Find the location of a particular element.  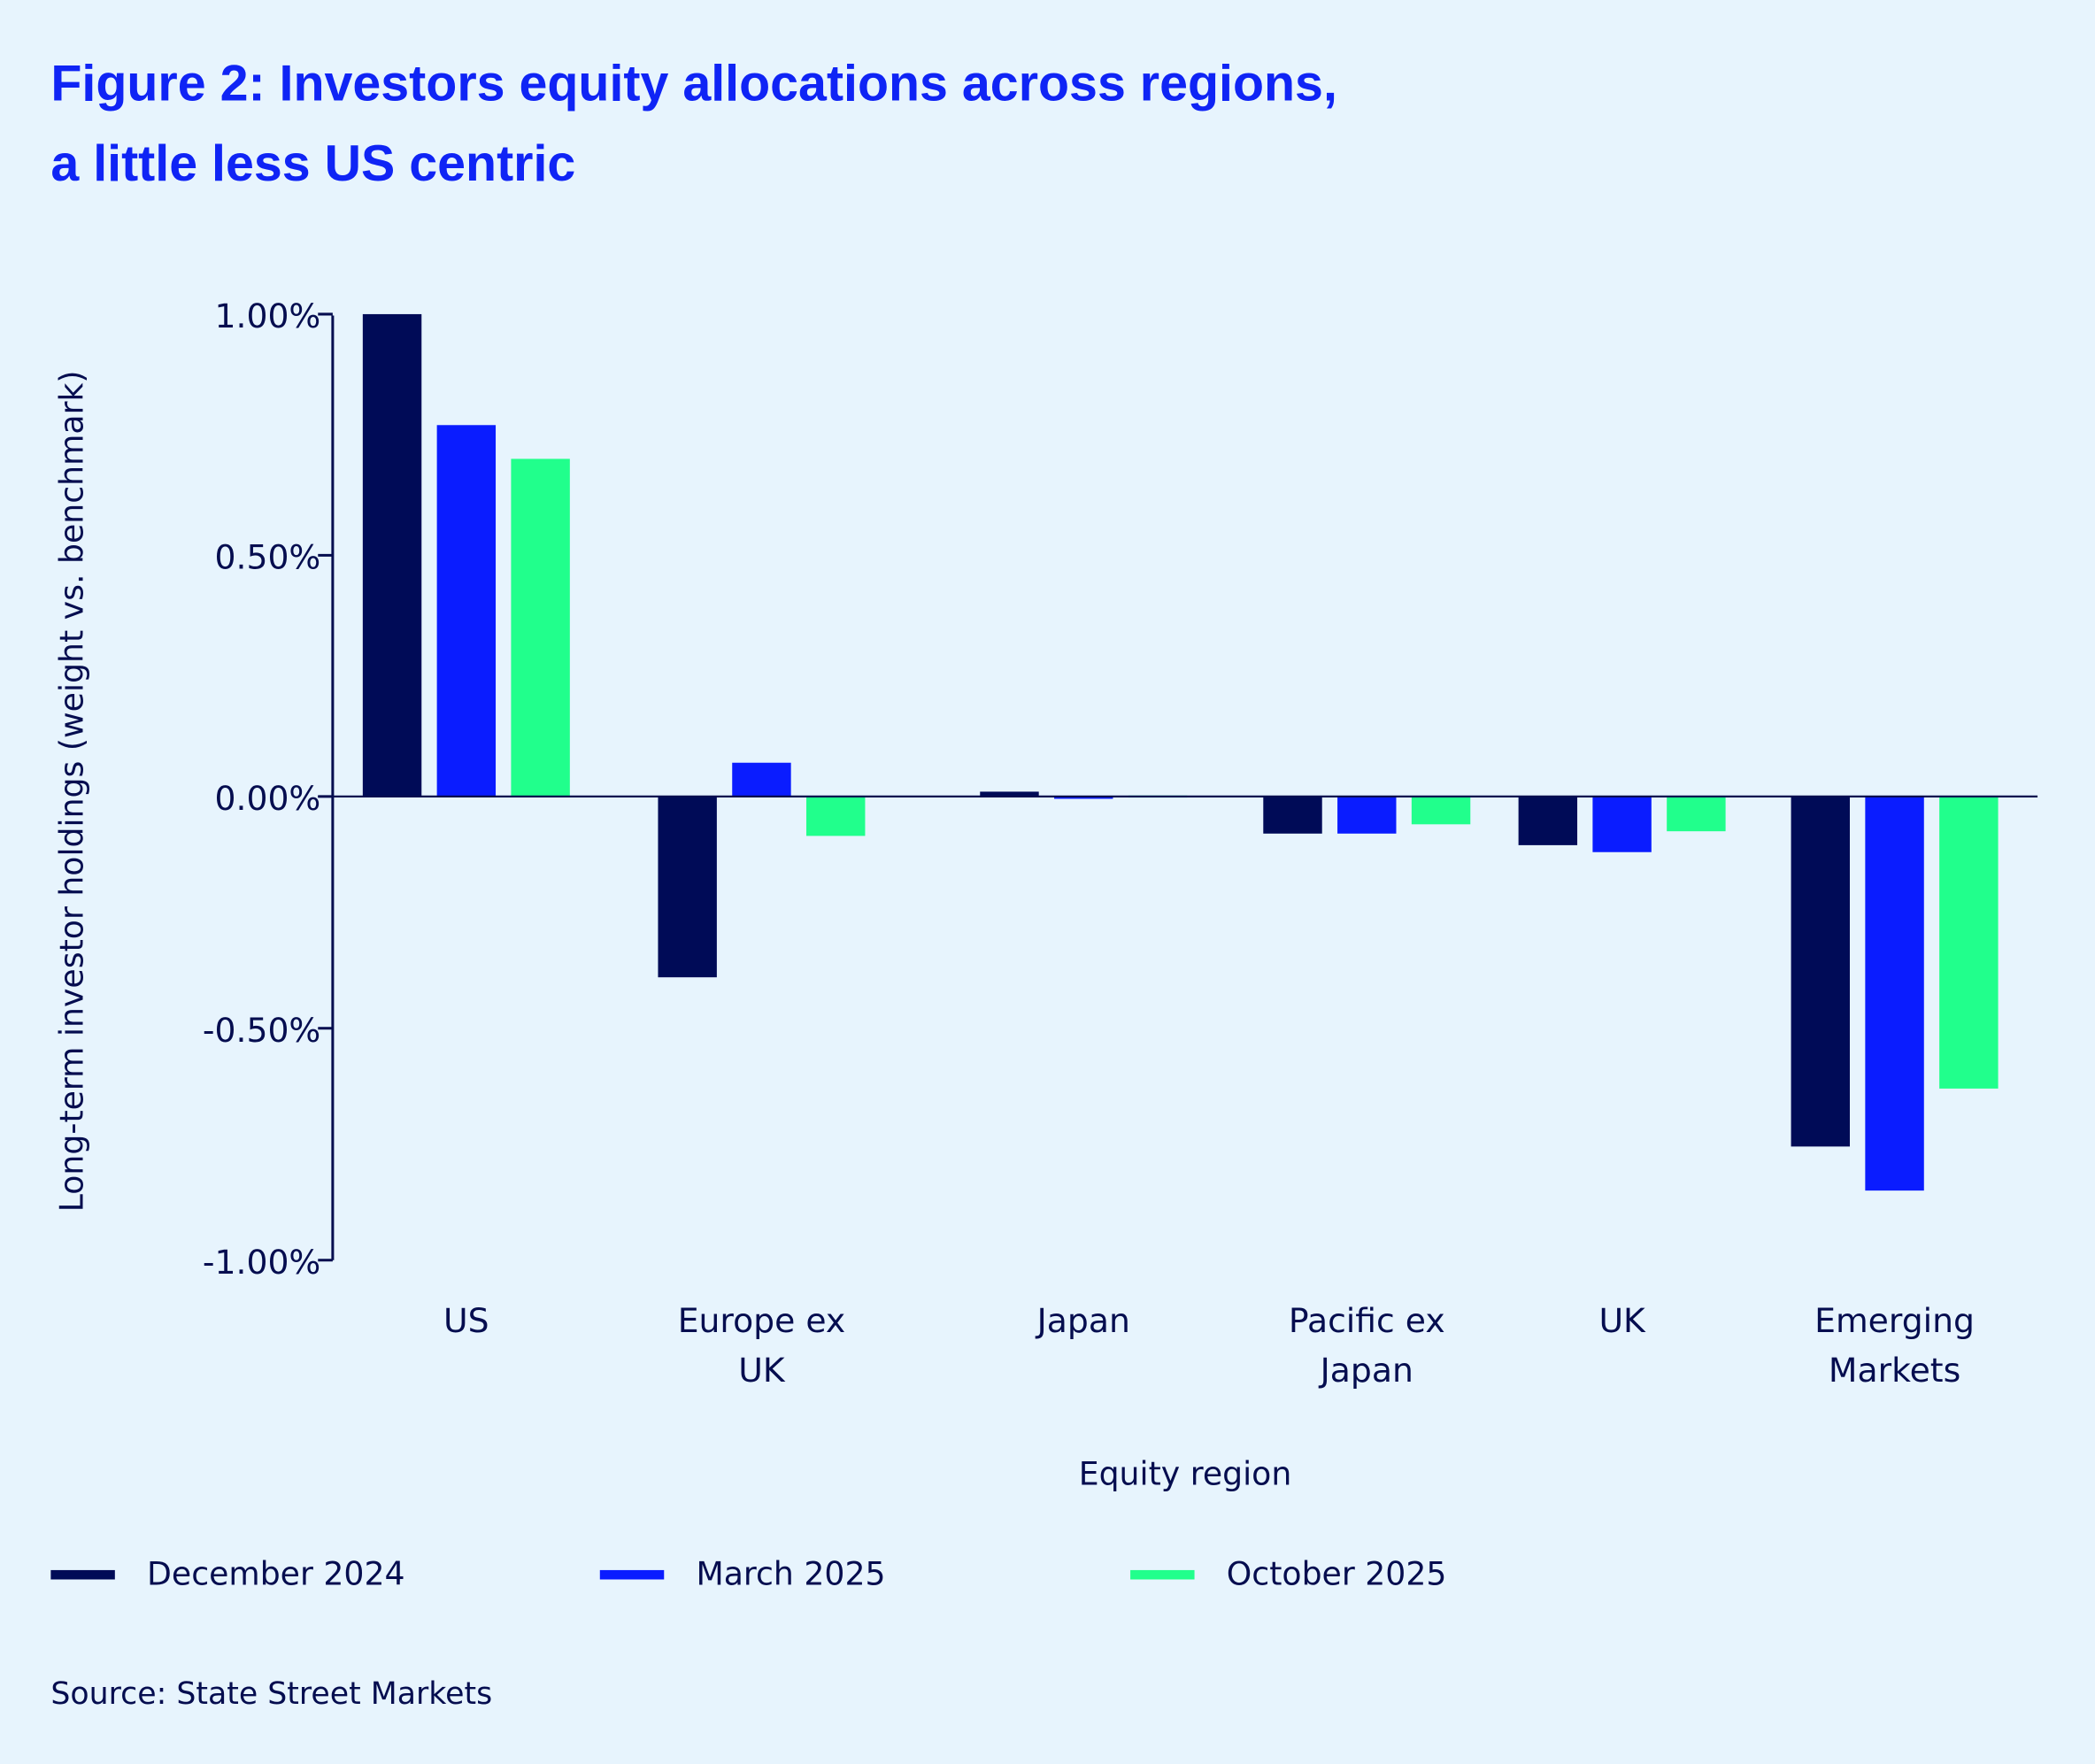

y-tick-label: -0.50% is located at coordinates (261, 1031).